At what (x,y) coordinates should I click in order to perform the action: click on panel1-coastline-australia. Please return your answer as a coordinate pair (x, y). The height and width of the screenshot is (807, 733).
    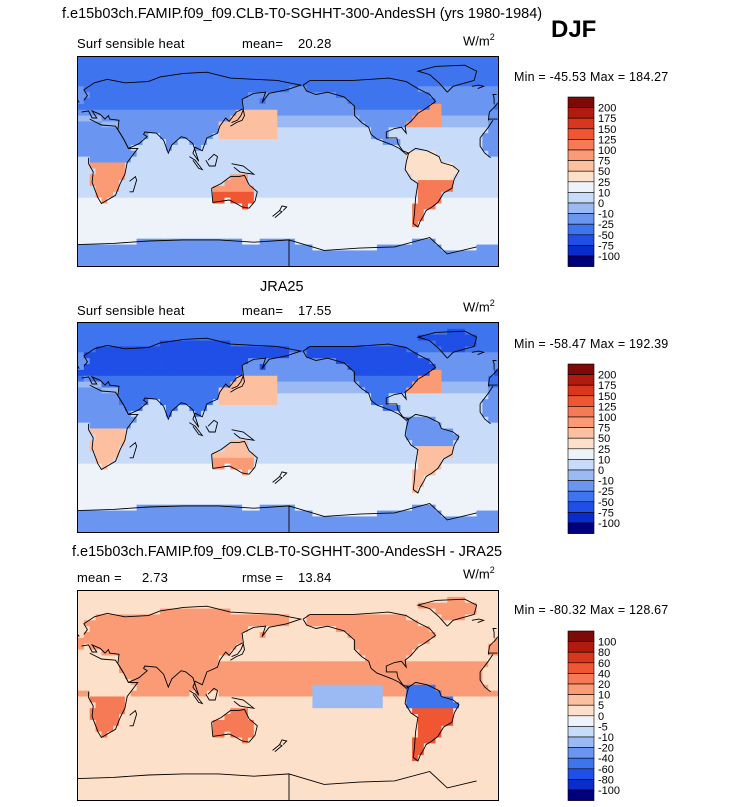
    Looking at the image, I should click on (234, 191).